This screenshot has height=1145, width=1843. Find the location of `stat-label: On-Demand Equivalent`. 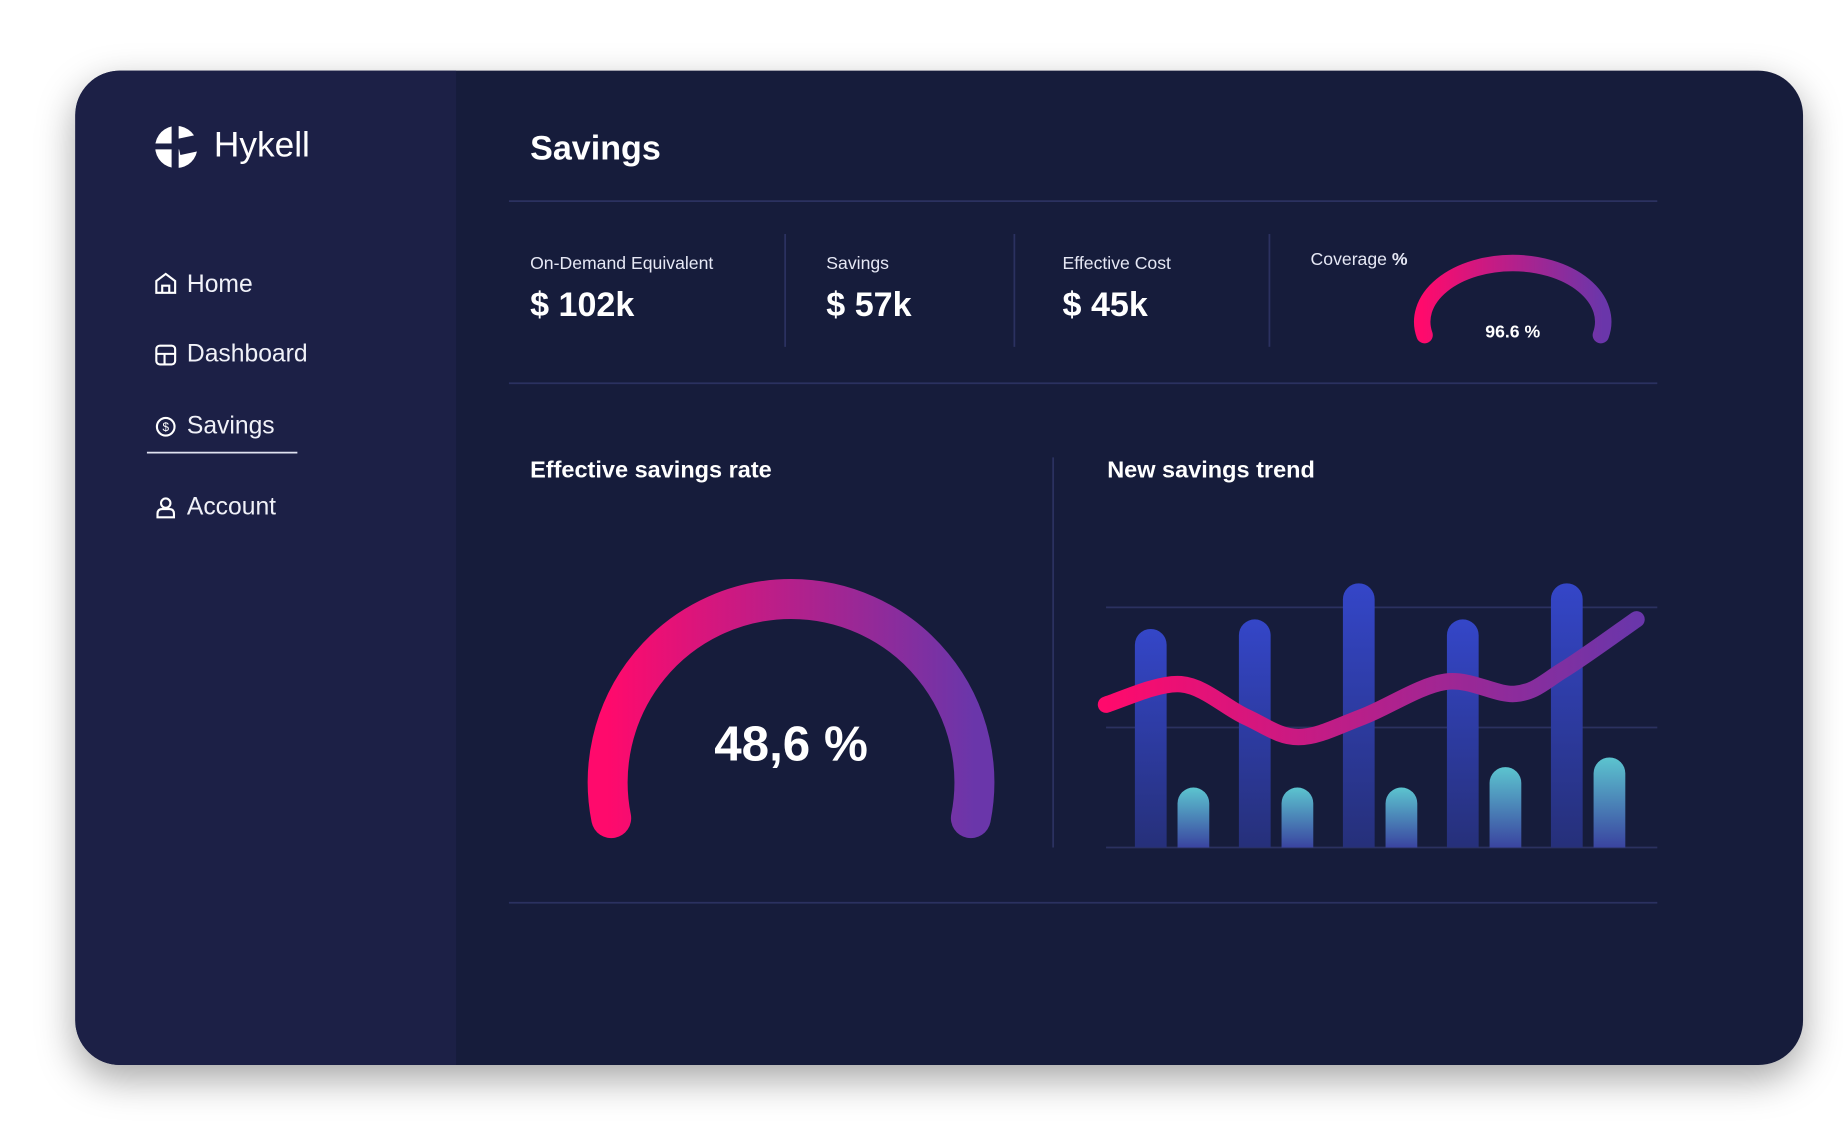

stat-label: On-Demand Equivalent is located at coordinates (621, 263).